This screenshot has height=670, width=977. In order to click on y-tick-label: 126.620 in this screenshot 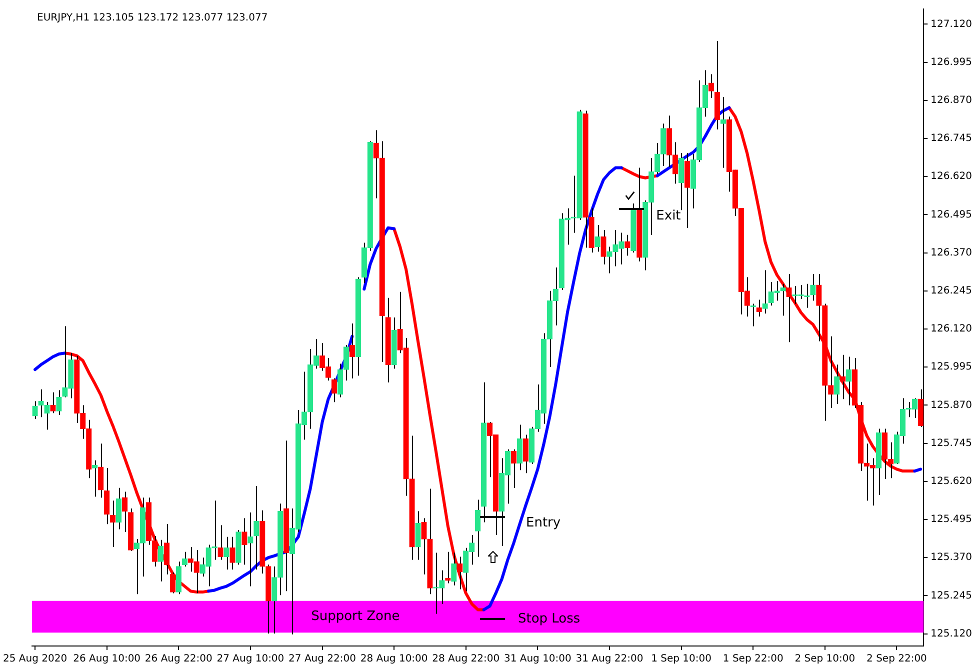, I will do `click(951, 176)`.